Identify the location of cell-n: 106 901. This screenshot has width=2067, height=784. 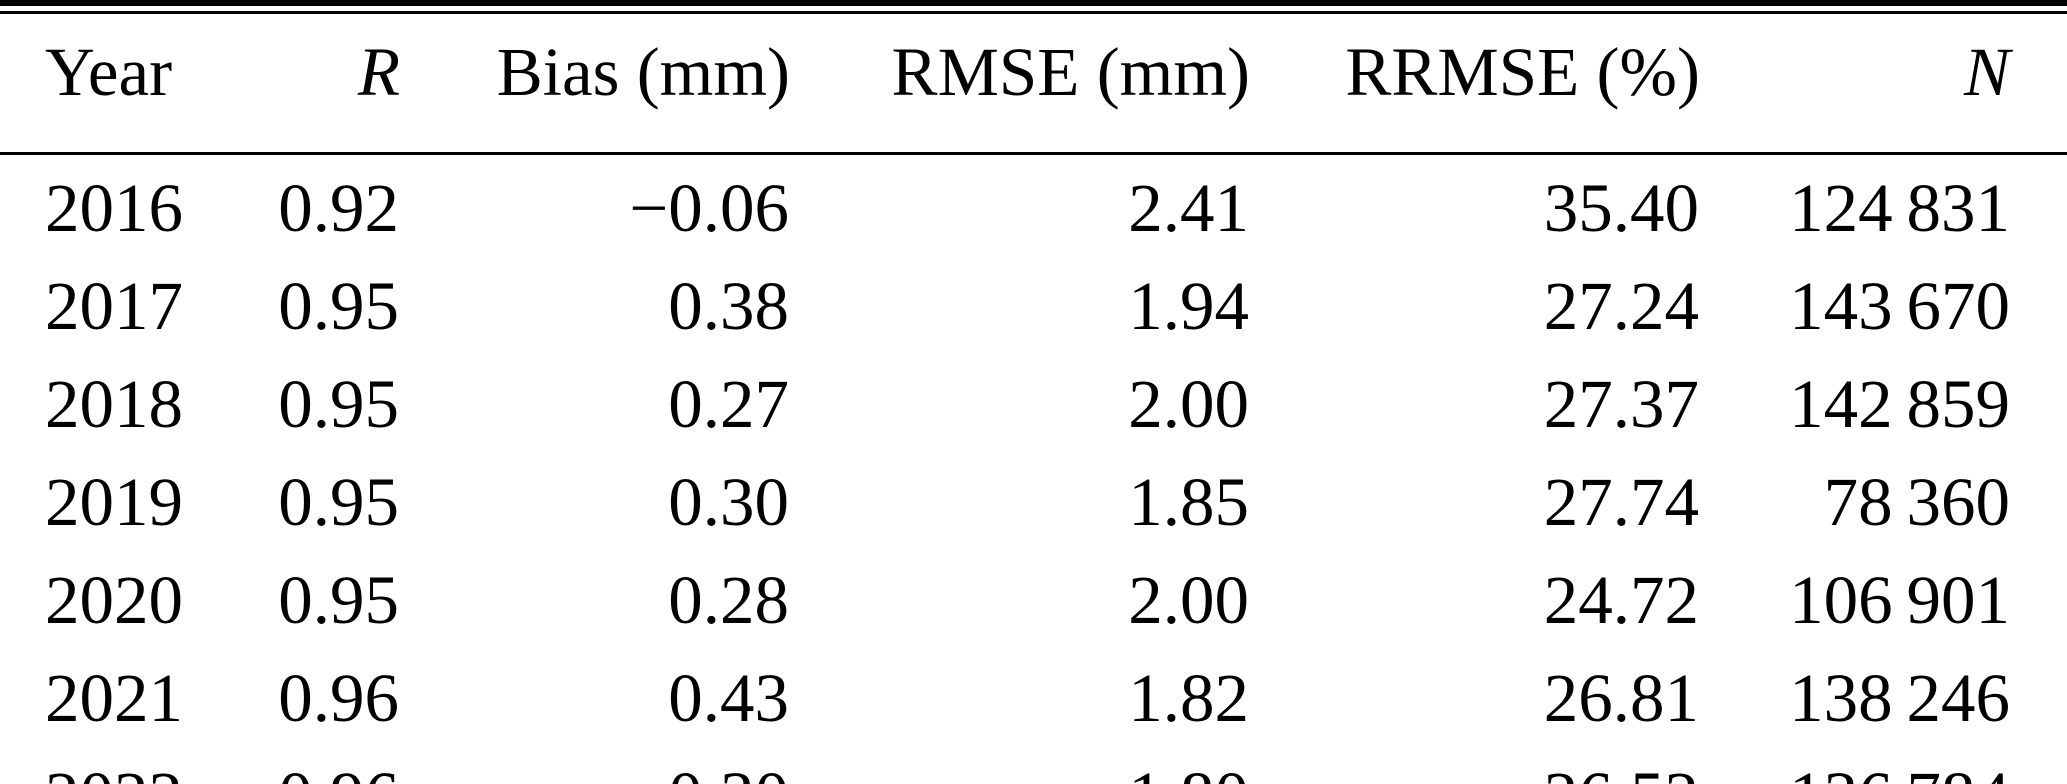
(1899, 600).